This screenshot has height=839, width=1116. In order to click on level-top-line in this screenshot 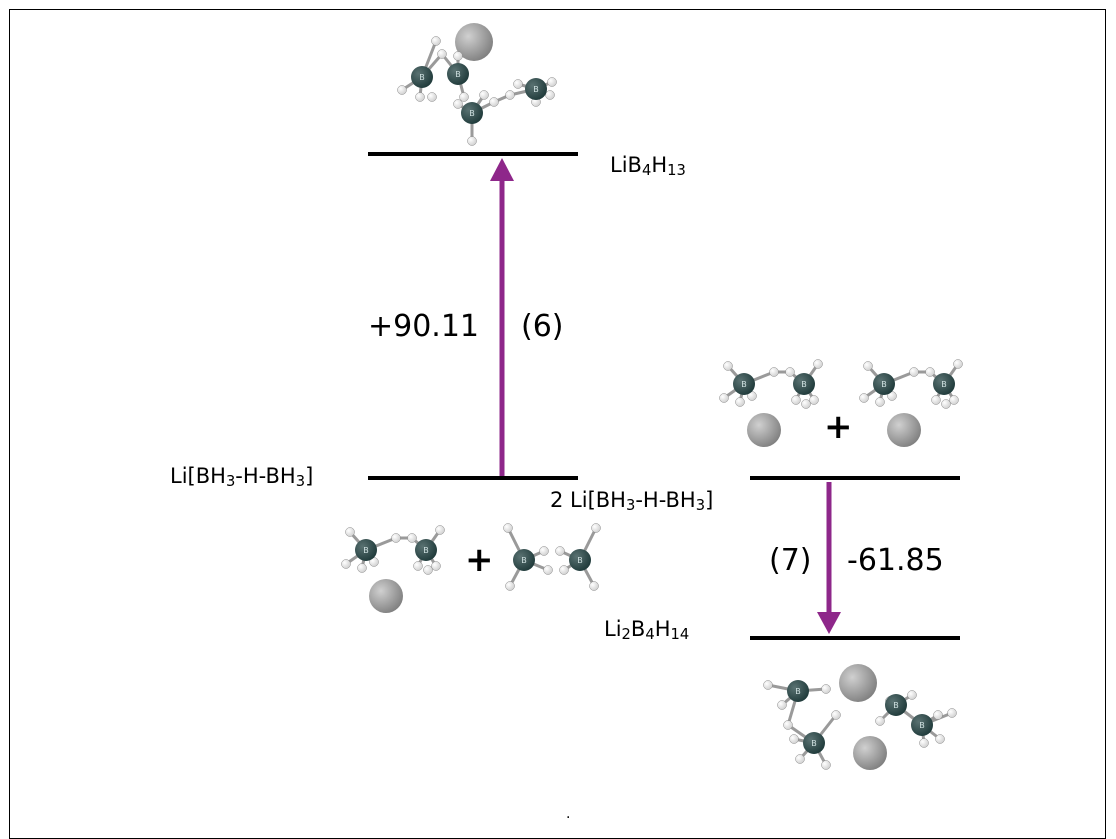, I will do `click(473, 154)`.